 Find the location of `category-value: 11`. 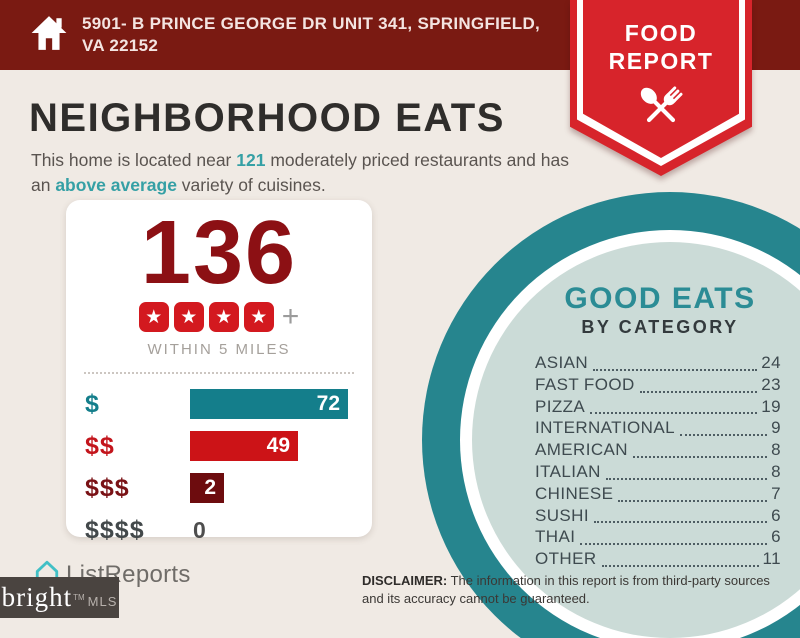

category-value: 11 is located at coordinates (771, 559).